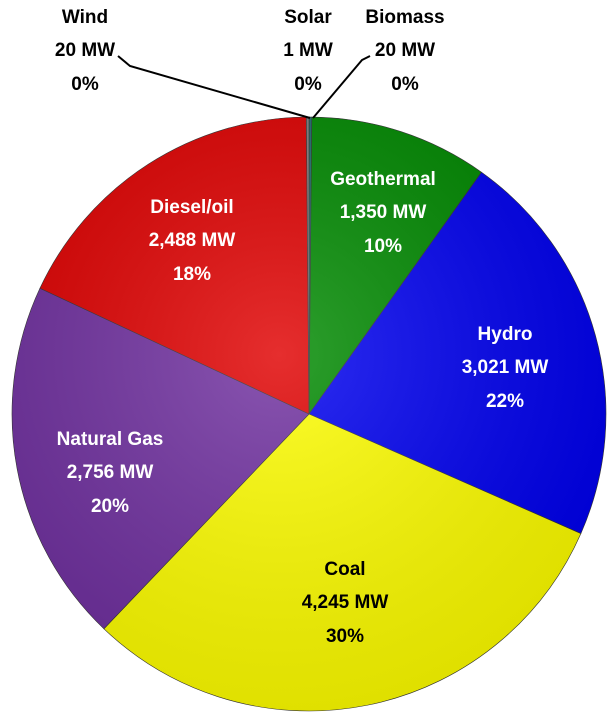  What do you see at coordinates (85, 17) in the screenshot?
I see `slice-label: Wind` at bounding box center [85, 17].